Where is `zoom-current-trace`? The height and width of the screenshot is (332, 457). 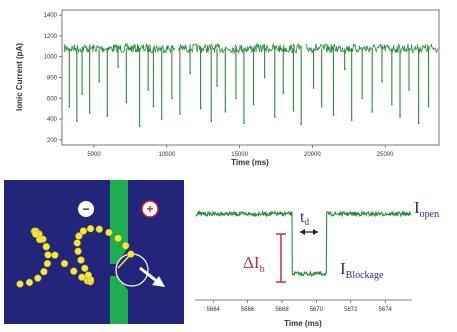 zoom-current-trace is located at coordinates (303, 243).